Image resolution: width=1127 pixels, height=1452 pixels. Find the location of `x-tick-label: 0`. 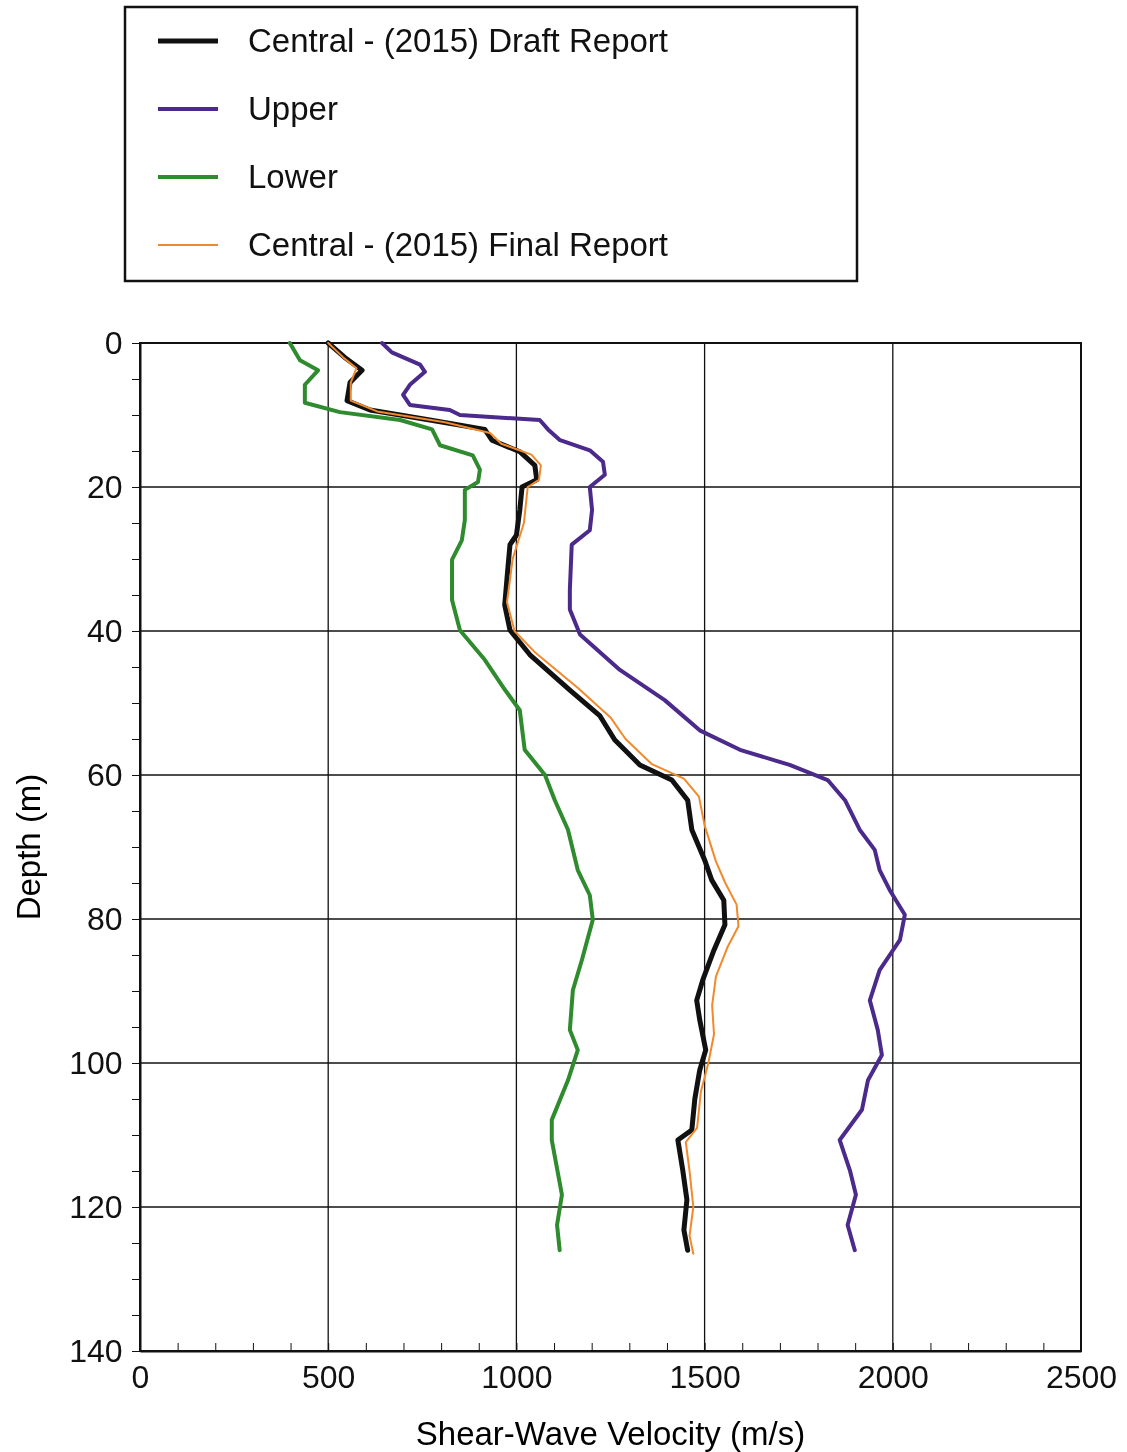

x-tick-label: 0 is located at coordinates (140, 1376).